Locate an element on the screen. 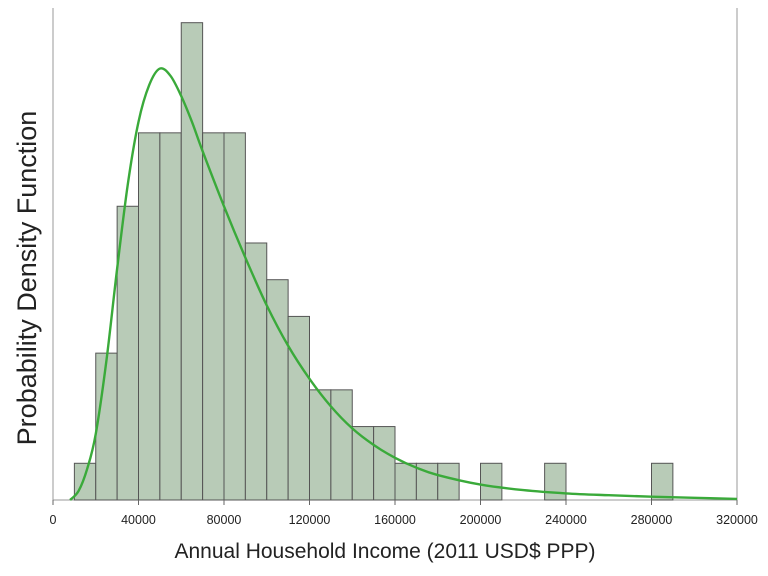  x-tick-label: 280000 is located at coordinates (652, 520).